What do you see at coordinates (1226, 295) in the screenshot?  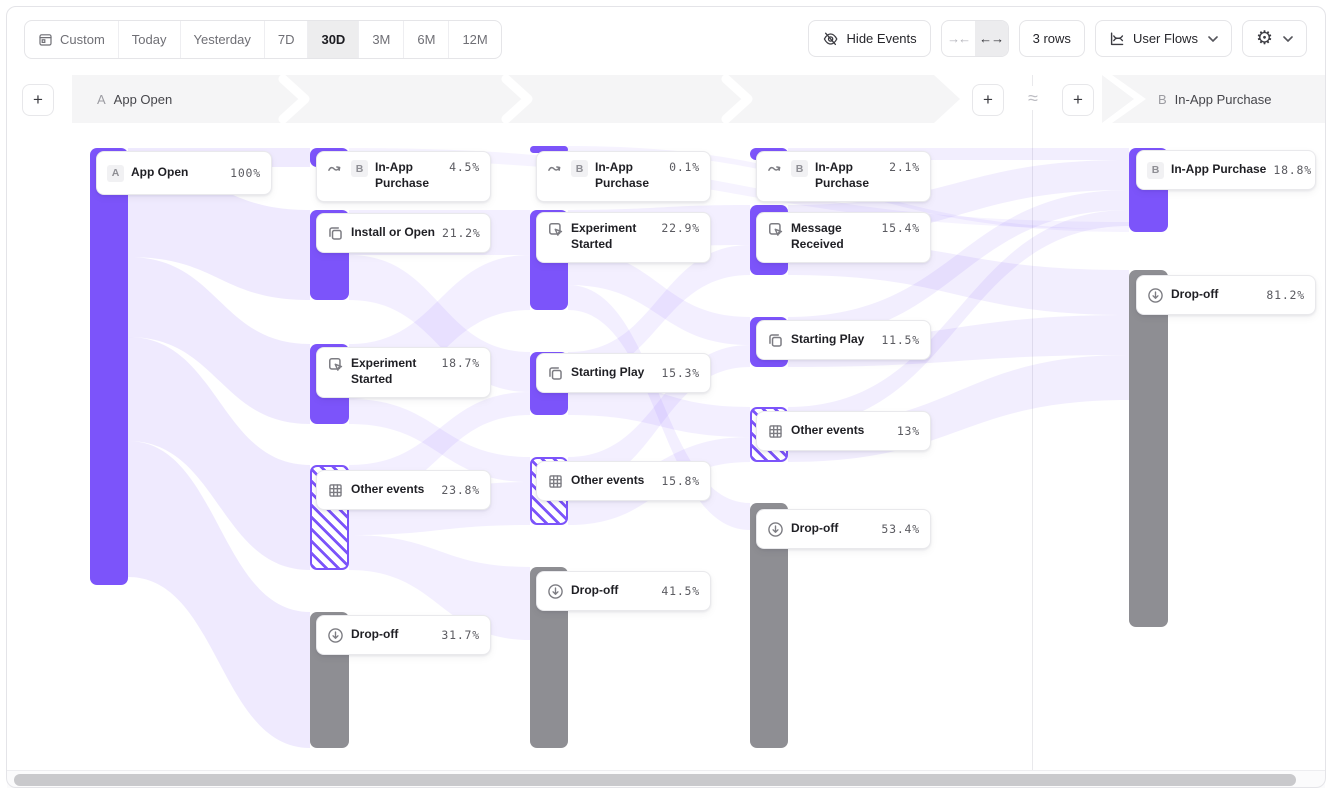 I see `c4-dropoff-card: Drop-off 81.2%` at bounding box center [1226, 295].